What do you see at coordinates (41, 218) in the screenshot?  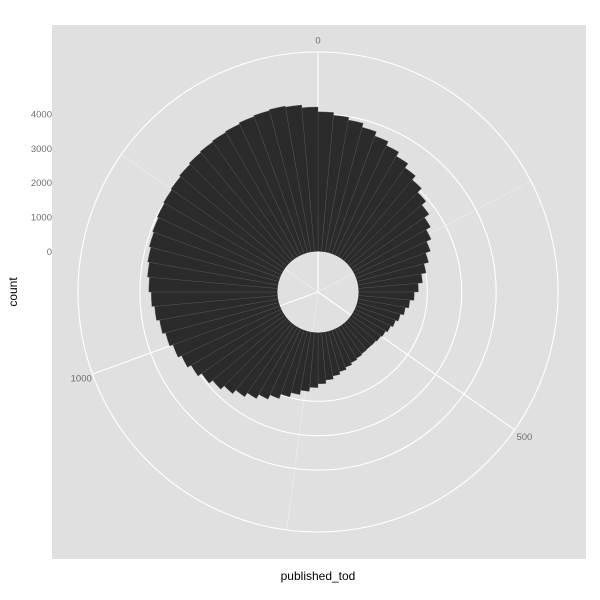 I see `y-tick-label-1: 1000` at bounding box center [41, 218].